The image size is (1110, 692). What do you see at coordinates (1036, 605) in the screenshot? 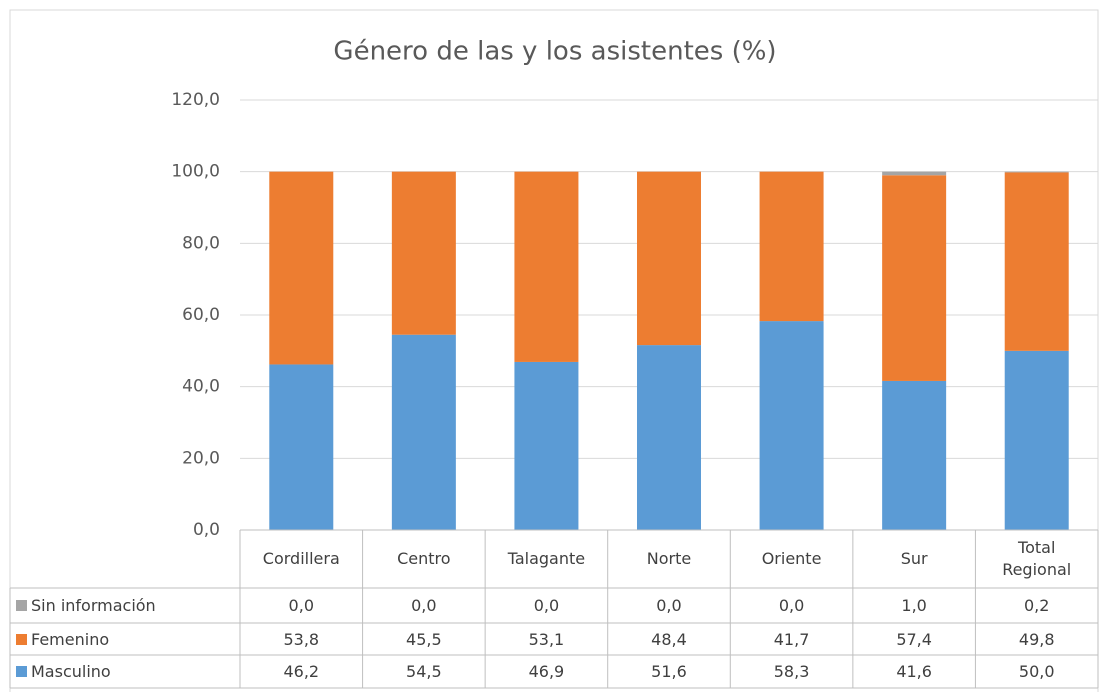
I see `table-value: 0,2` at bounding box center [1036, 605].